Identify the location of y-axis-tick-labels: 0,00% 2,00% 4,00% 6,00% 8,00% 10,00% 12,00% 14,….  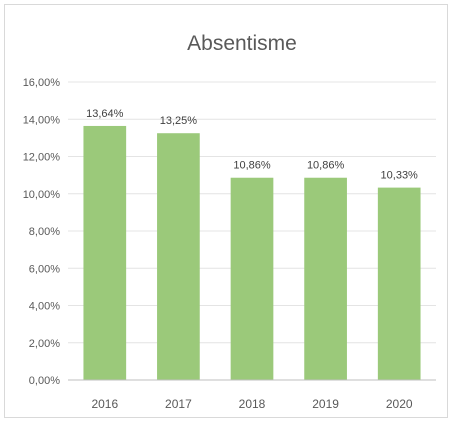
(42, 232).